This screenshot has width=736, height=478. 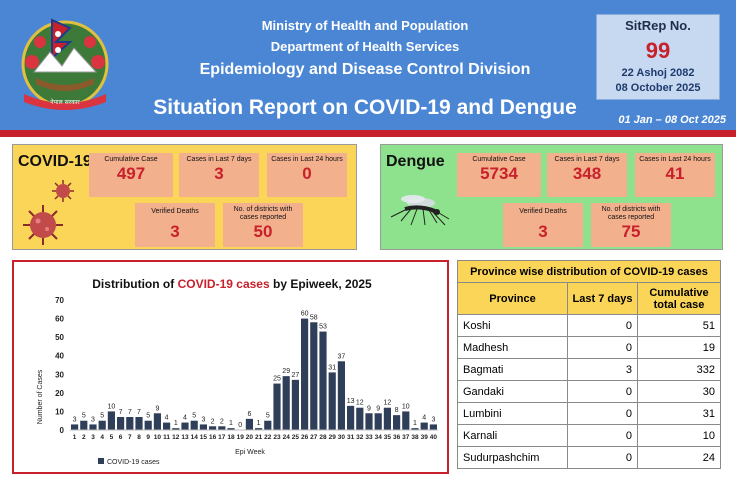 I want to click on header-divider, so click(x=368, y=133).